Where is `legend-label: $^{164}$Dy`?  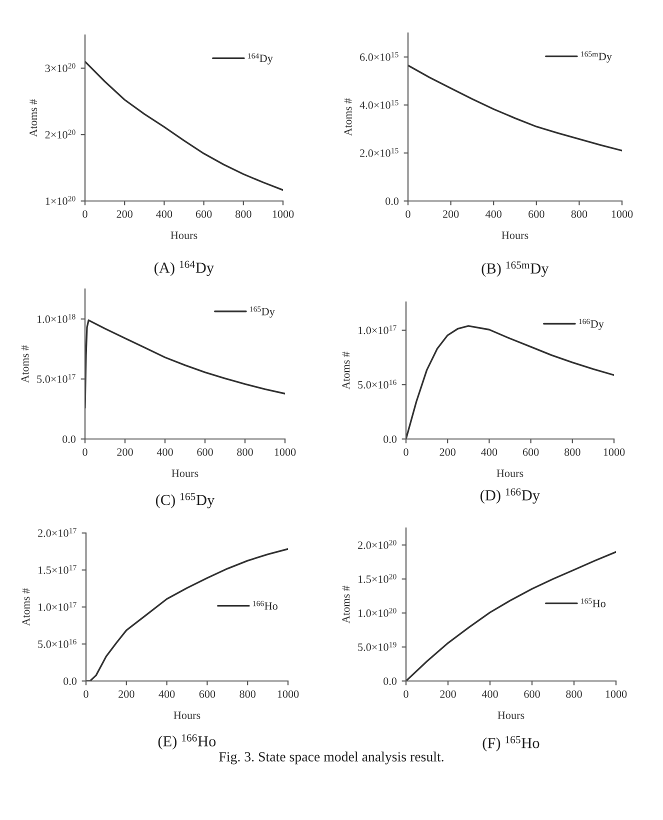 legend-label: $^{164}$Dy is located at coordinates (260, 58).